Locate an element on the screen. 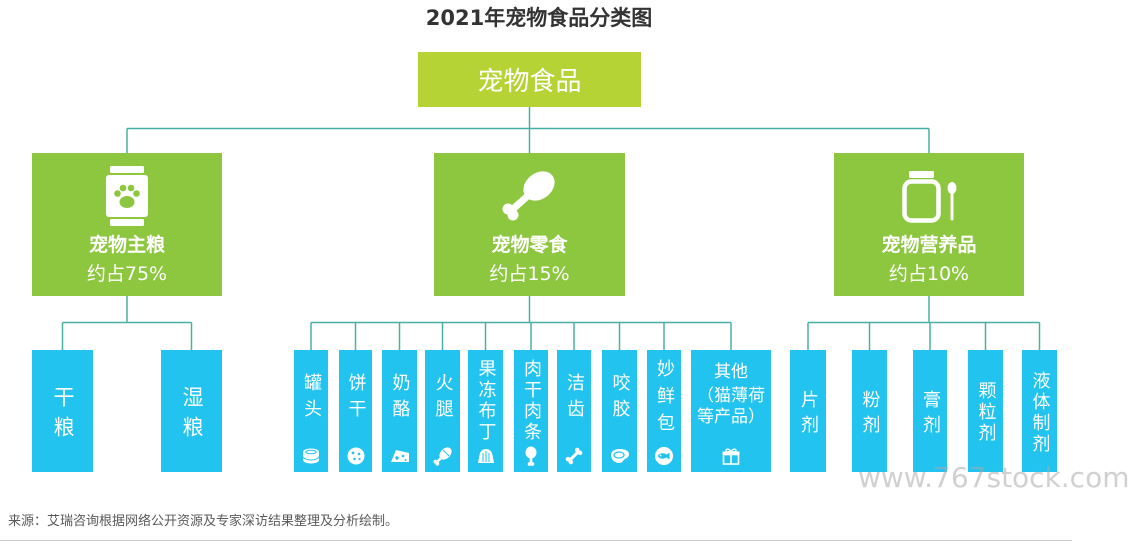 This screenshot has width=1140, height=545. leaf-label-area: 液体制剂 is located at coordinates (1039, 411).